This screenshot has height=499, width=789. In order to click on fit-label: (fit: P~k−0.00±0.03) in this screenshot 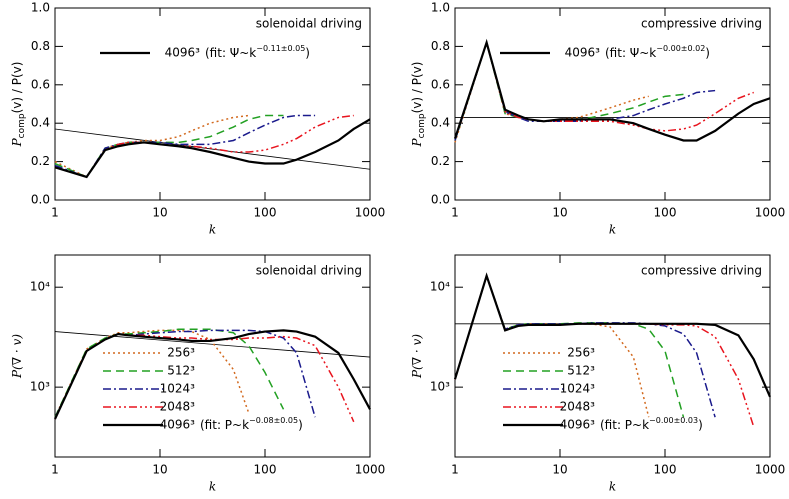, I will do `click(651, 424)`.